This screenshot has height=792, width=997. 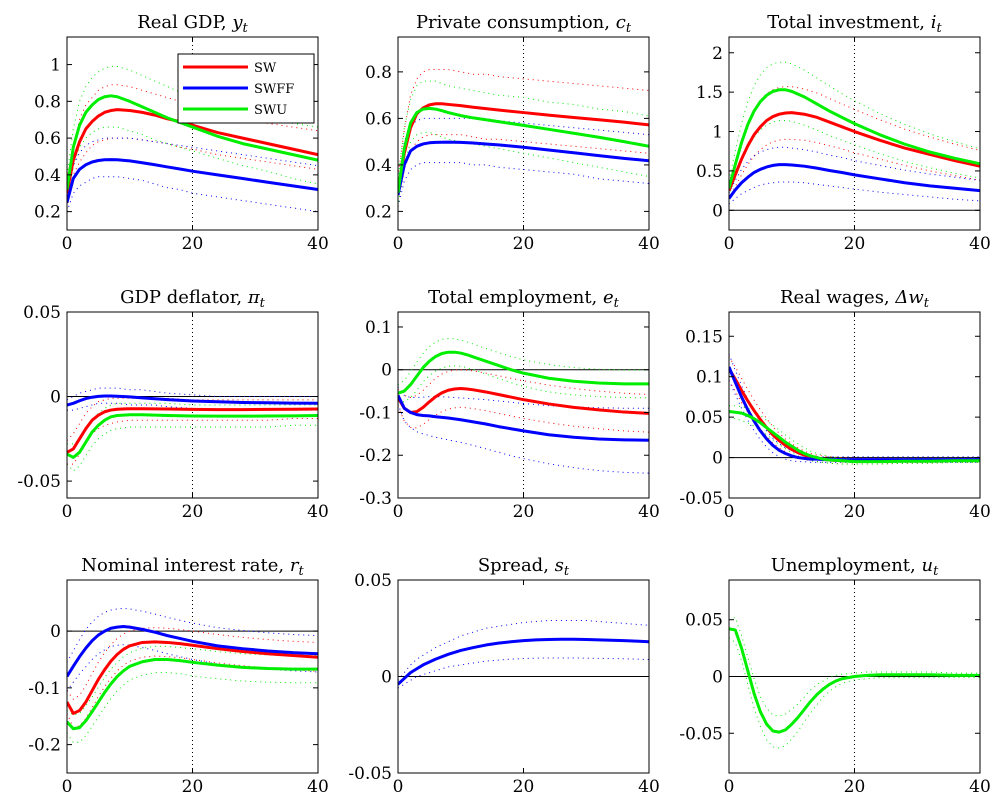 I want to click on y-tick-label: 0.8, so click(x=47, y=102).